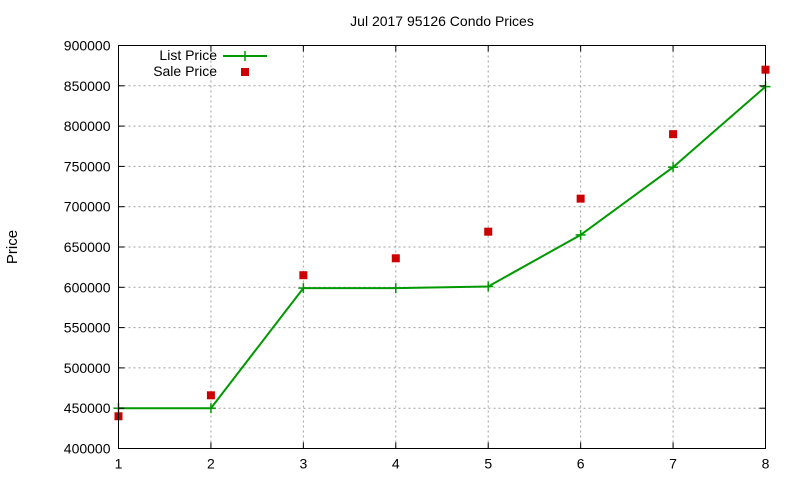 The image size is (800, 480). Describe the element at coordinates (673, 464) in the screenshot. I see `x-tick-label: 7` at that location.